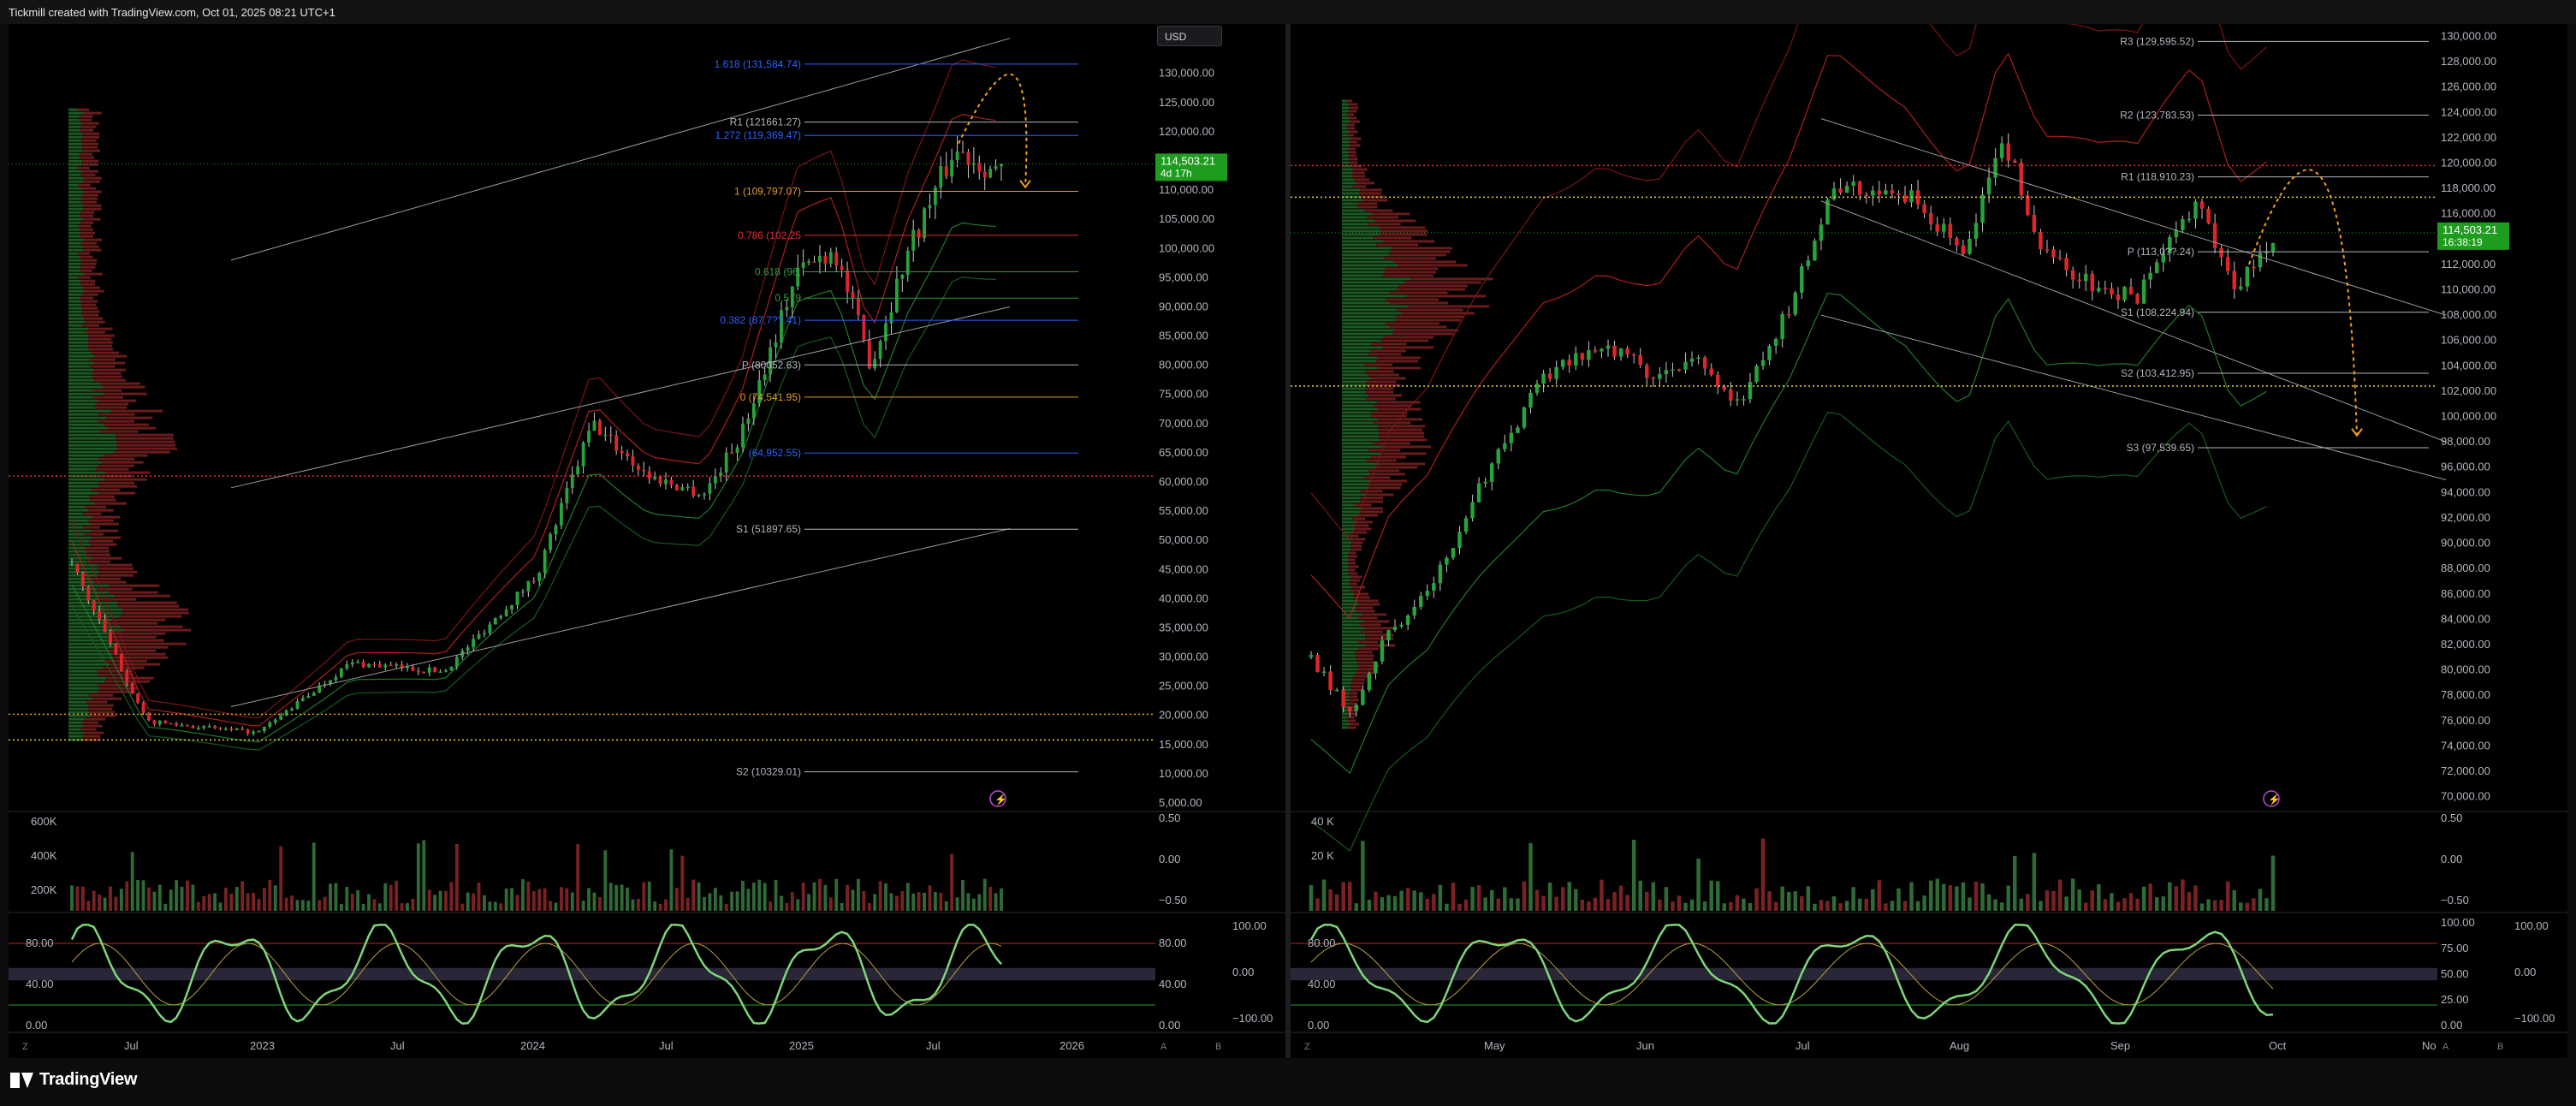 The width and height of the screenshot is (2576, 1106). Describe the element at coordinates (2455, 973) in the screenshot. I see `oscillator-right-axis-label: 50.00` at that location.